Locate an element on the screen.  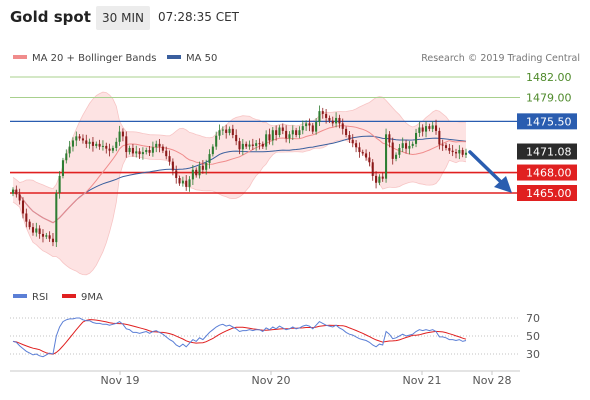
last-price-box is located at coordinates (547, 151).